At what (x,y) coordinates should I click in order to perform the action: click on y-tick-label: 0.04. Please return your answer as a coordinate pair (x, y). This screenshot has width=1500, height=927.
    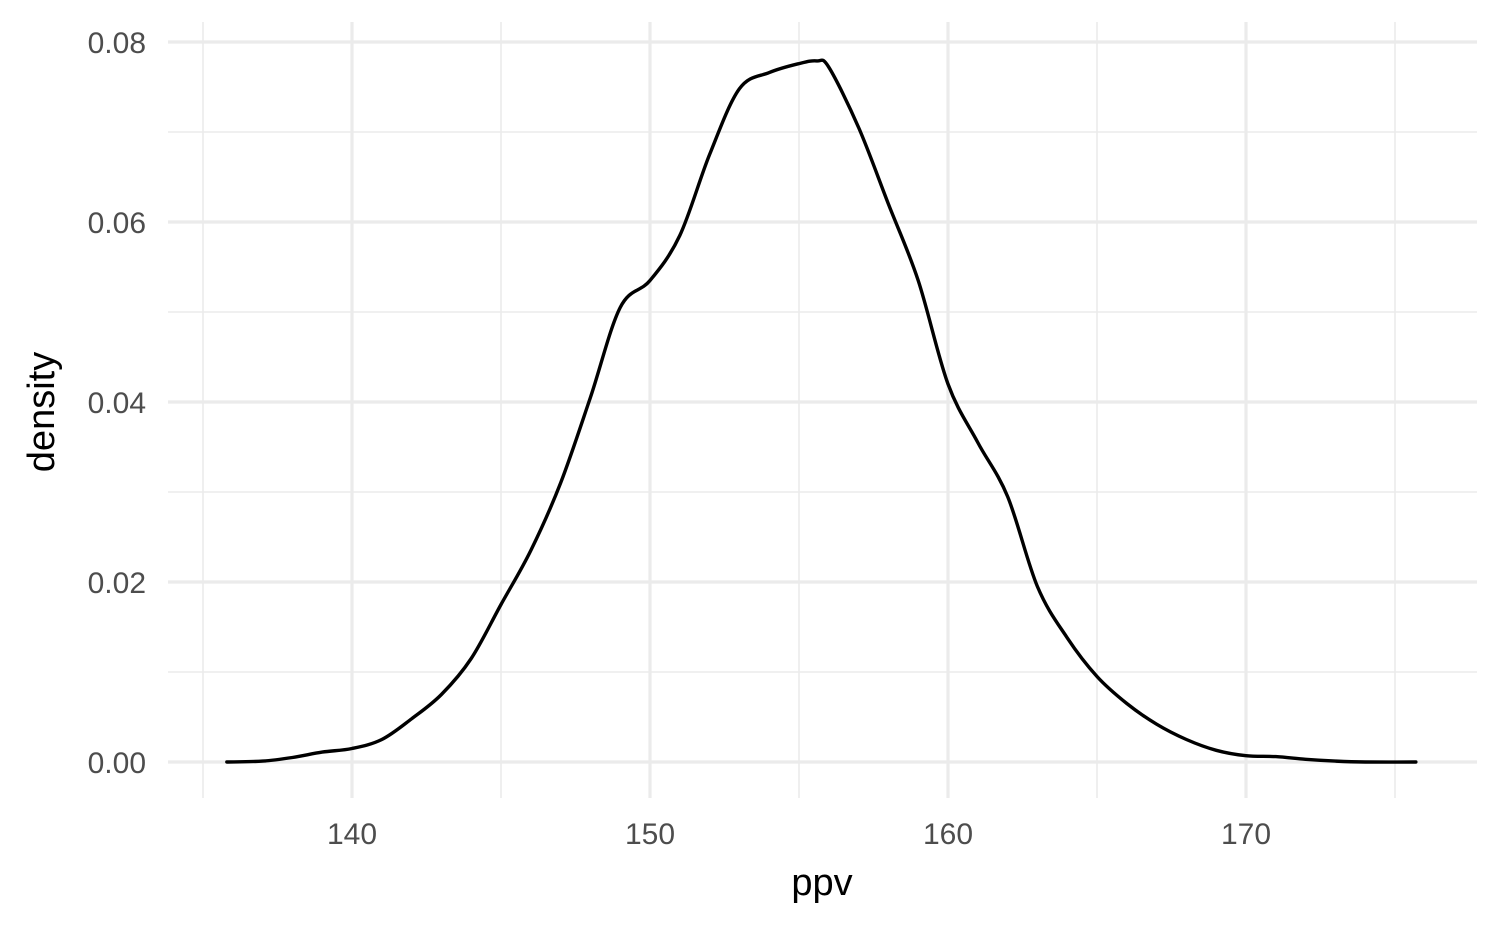
    Looking at the image, I should click on (117, 403).